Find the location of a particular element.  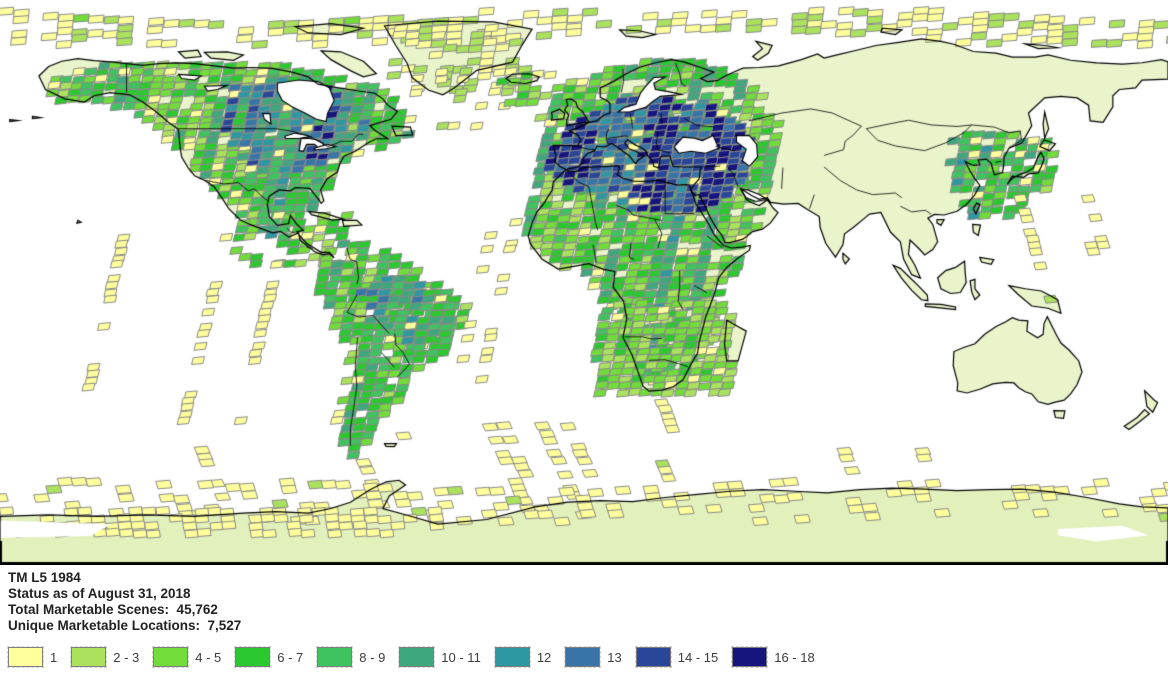

legend-item: 1 is located at coordinates (39, 657).